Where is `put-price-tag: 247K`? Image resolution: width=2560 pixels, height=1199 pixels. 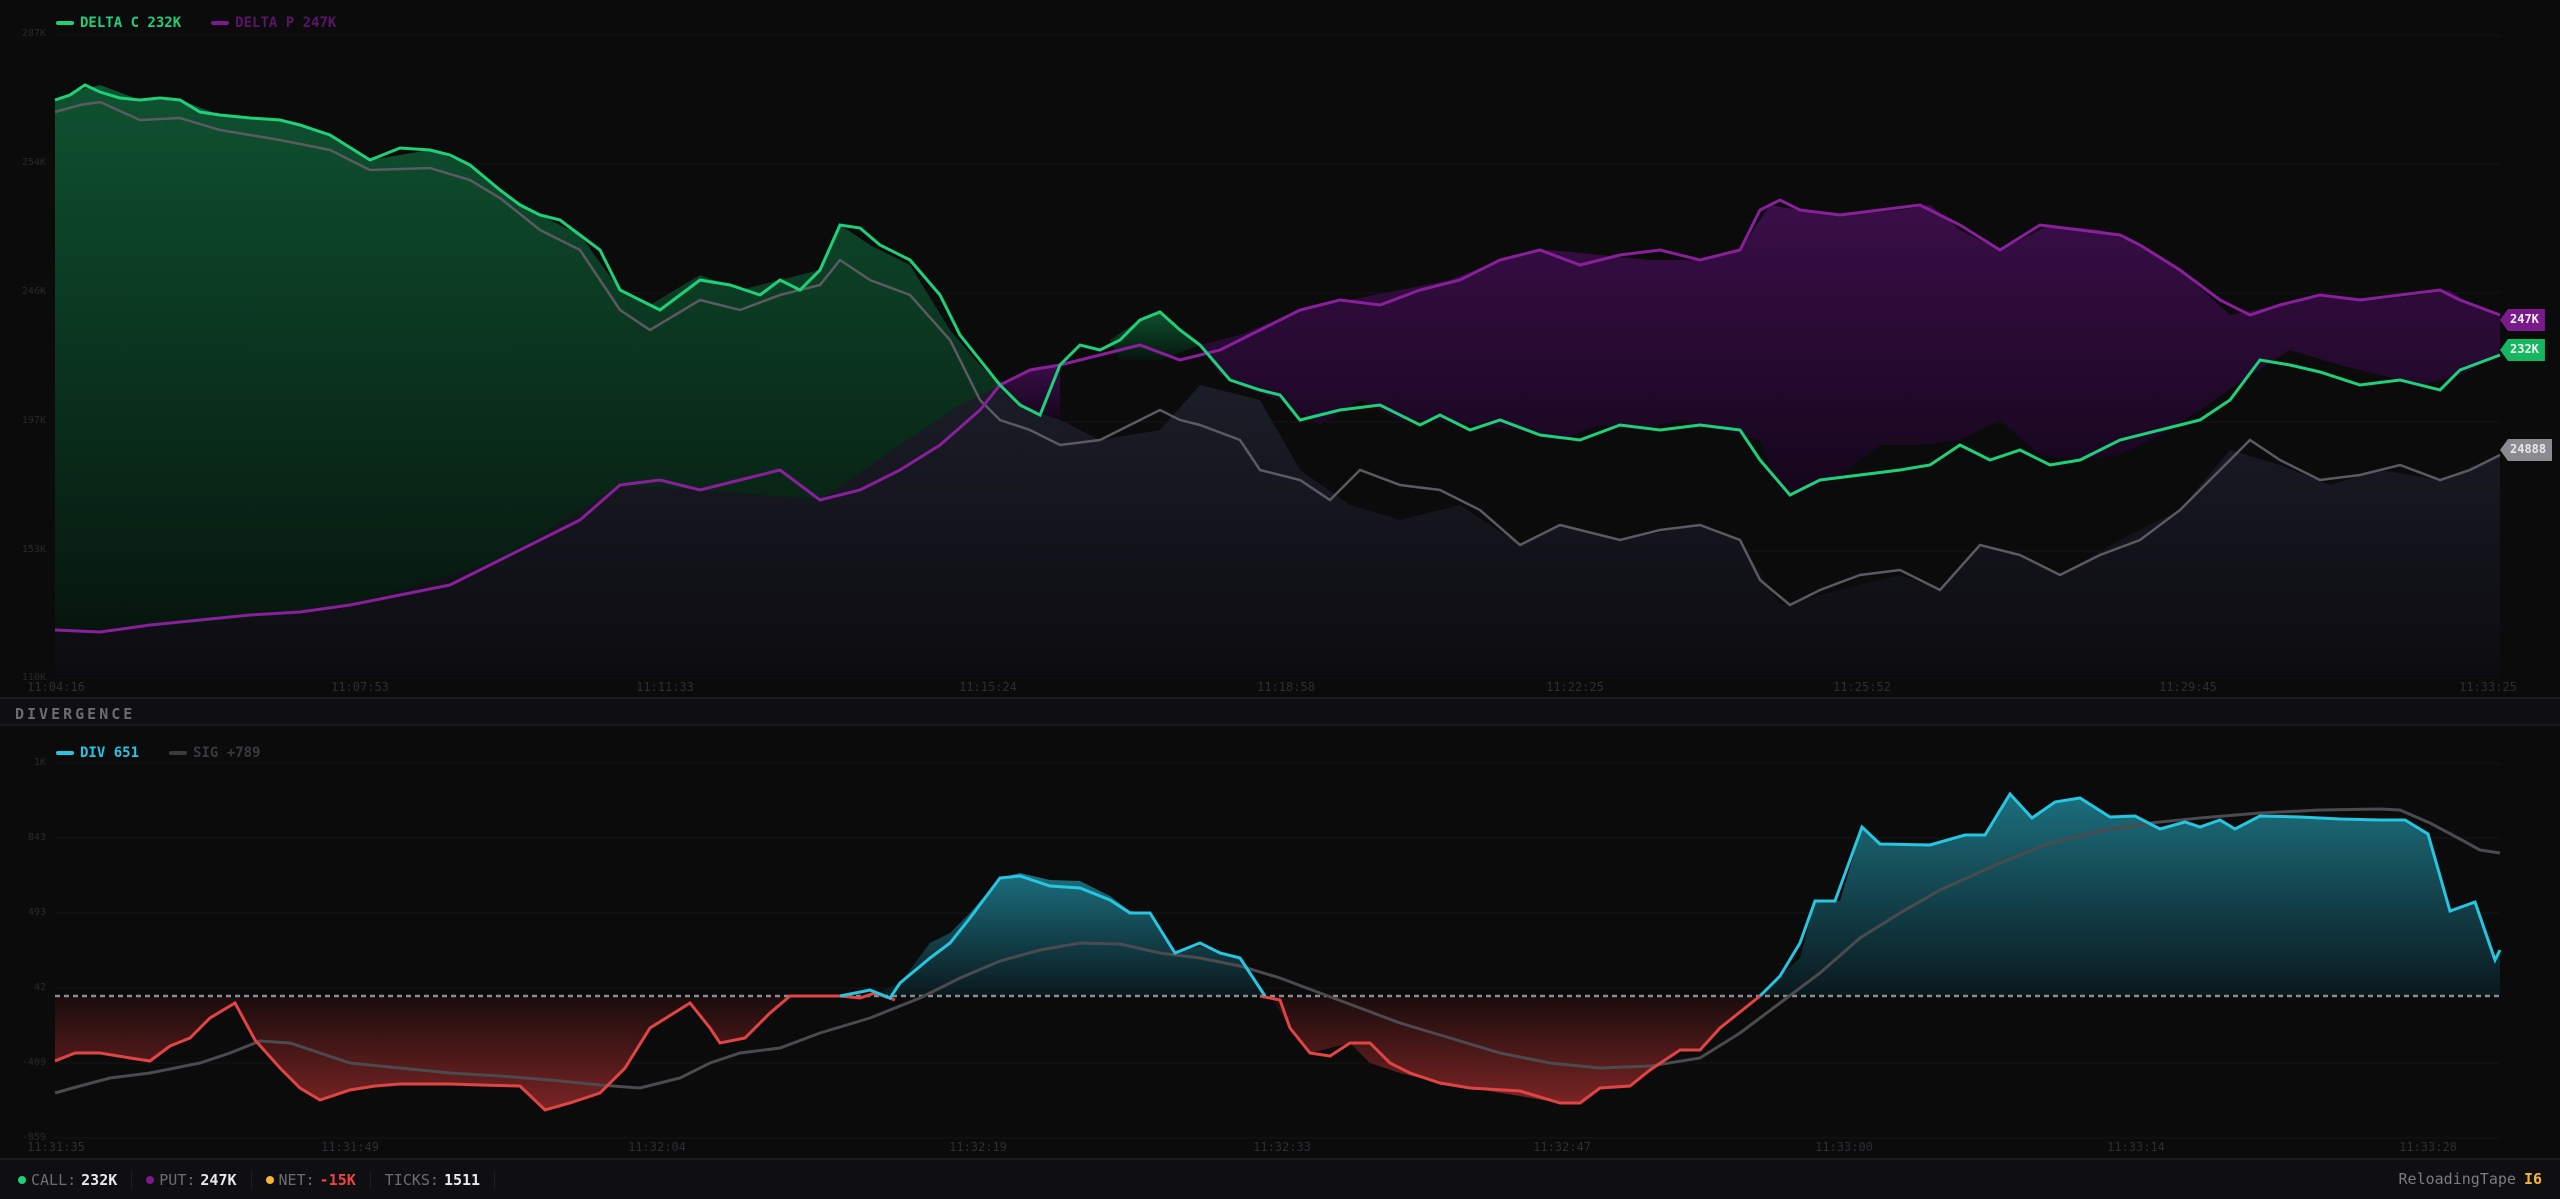 put-price-tag: 247K is located at coordinates (2522, 320).